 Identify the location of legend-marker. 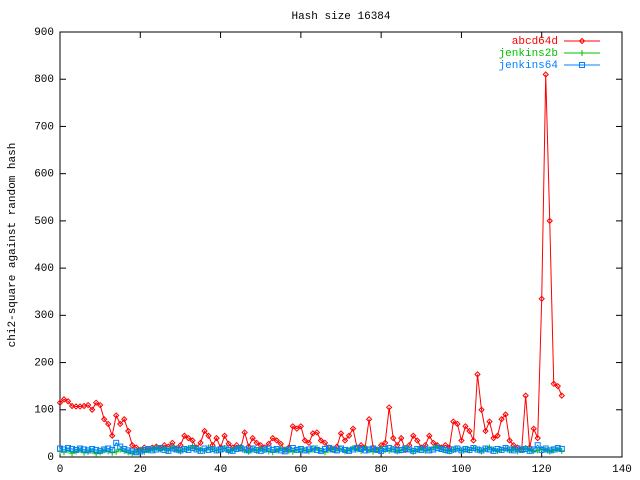
(582, 53).